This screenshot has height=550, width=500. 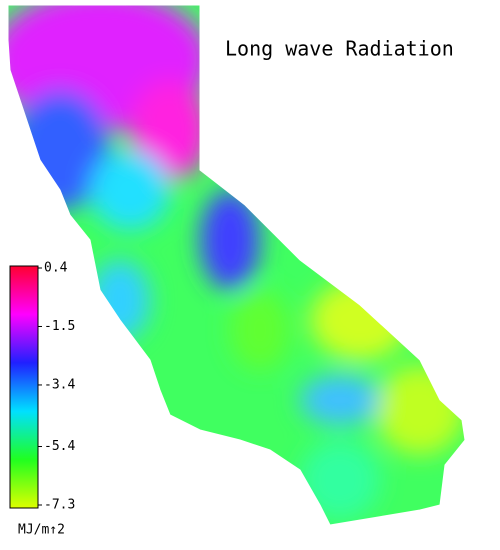 What do you see at coordinates (339, 49) in the screenshot?
I see `map-title: Long wave Radiation` at bounding box center [339, 49].